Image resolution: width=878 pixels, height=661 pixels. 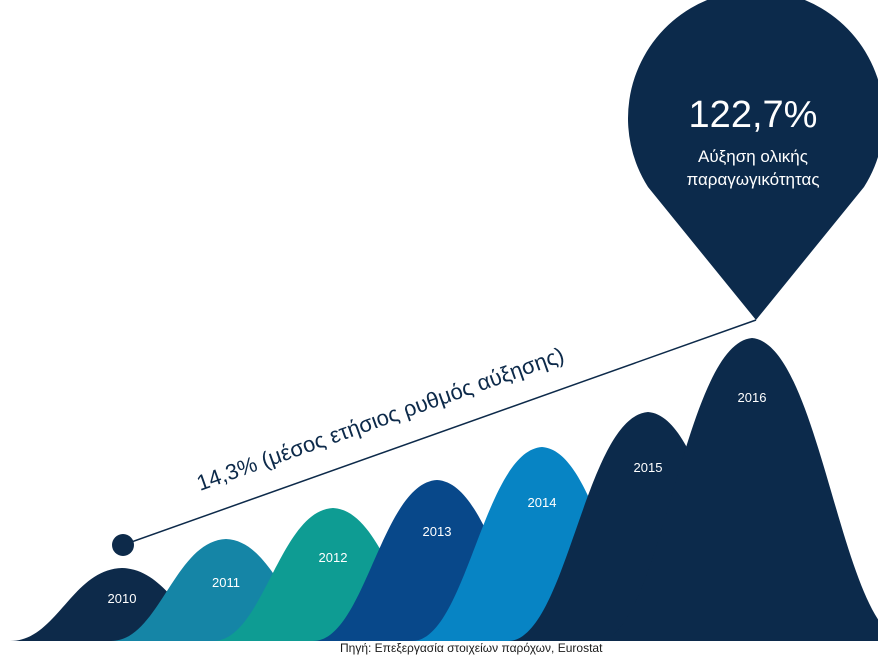 I want to click on peak-2016, so click(x=737, y=489).